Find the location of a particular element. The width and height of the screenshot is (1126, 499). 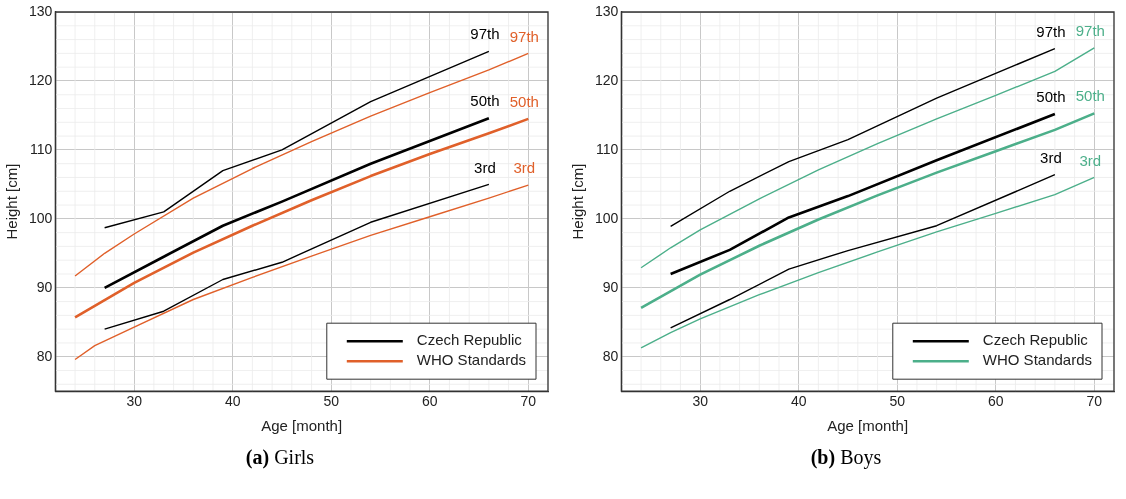

text: (b) Boys is located at coordinates (846, 457).